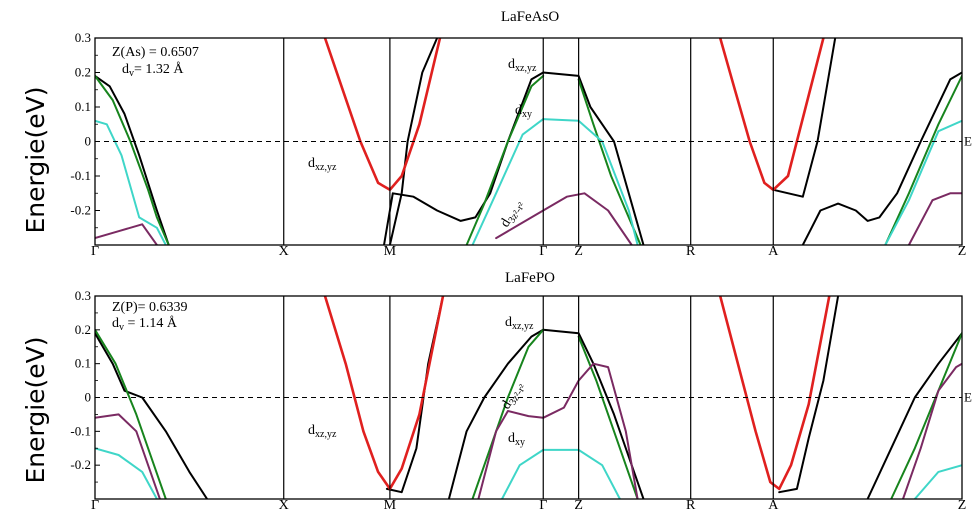 The width and height of the screenshot is (974, 510). Describe the element at coordinates (35, 159) in the screenshot. I see `y-axis-label-top: Energie(eV)` at that location.